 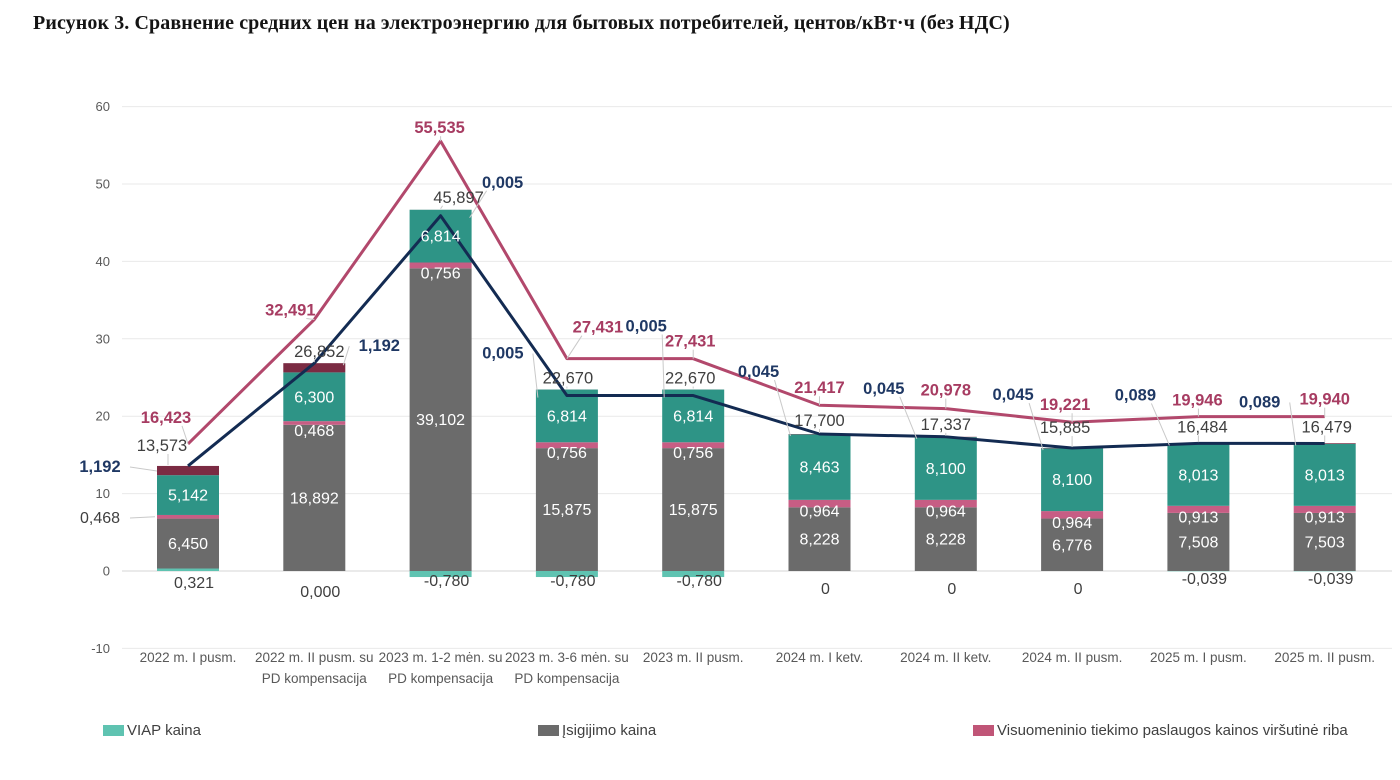 I want to click on x-category-label: 2022 m. I pusm., so click(x=188, y=657).